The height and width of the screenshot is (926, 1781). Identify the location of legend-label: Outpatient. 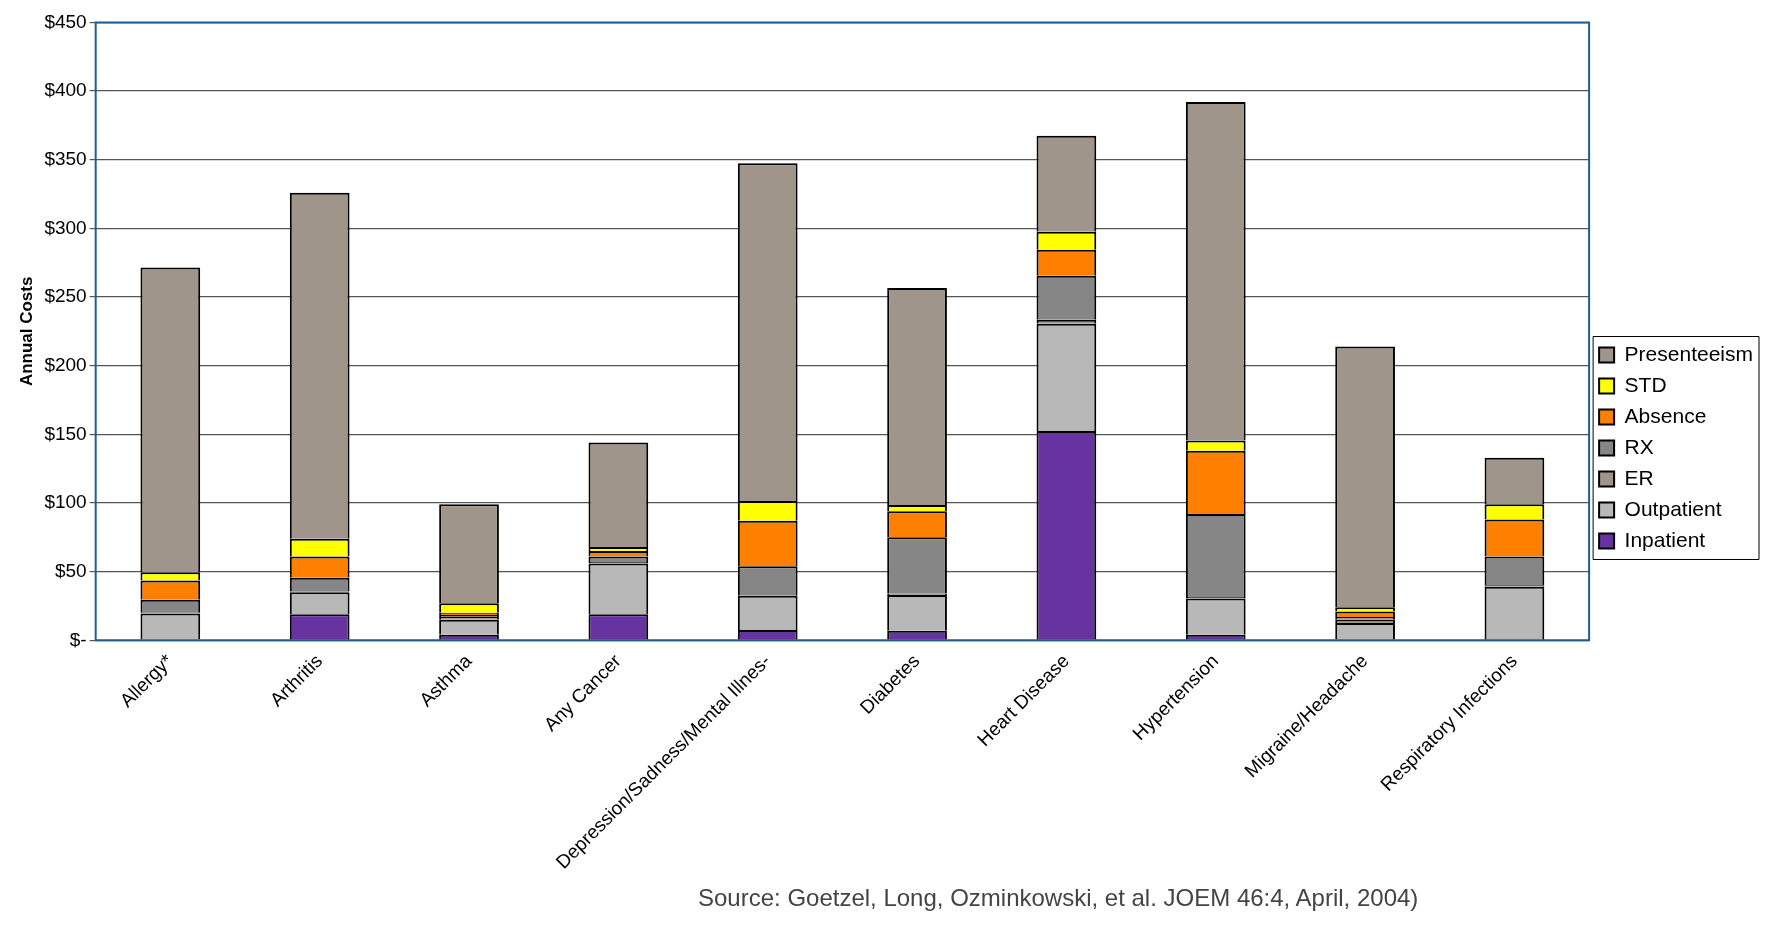
(1673, 508).